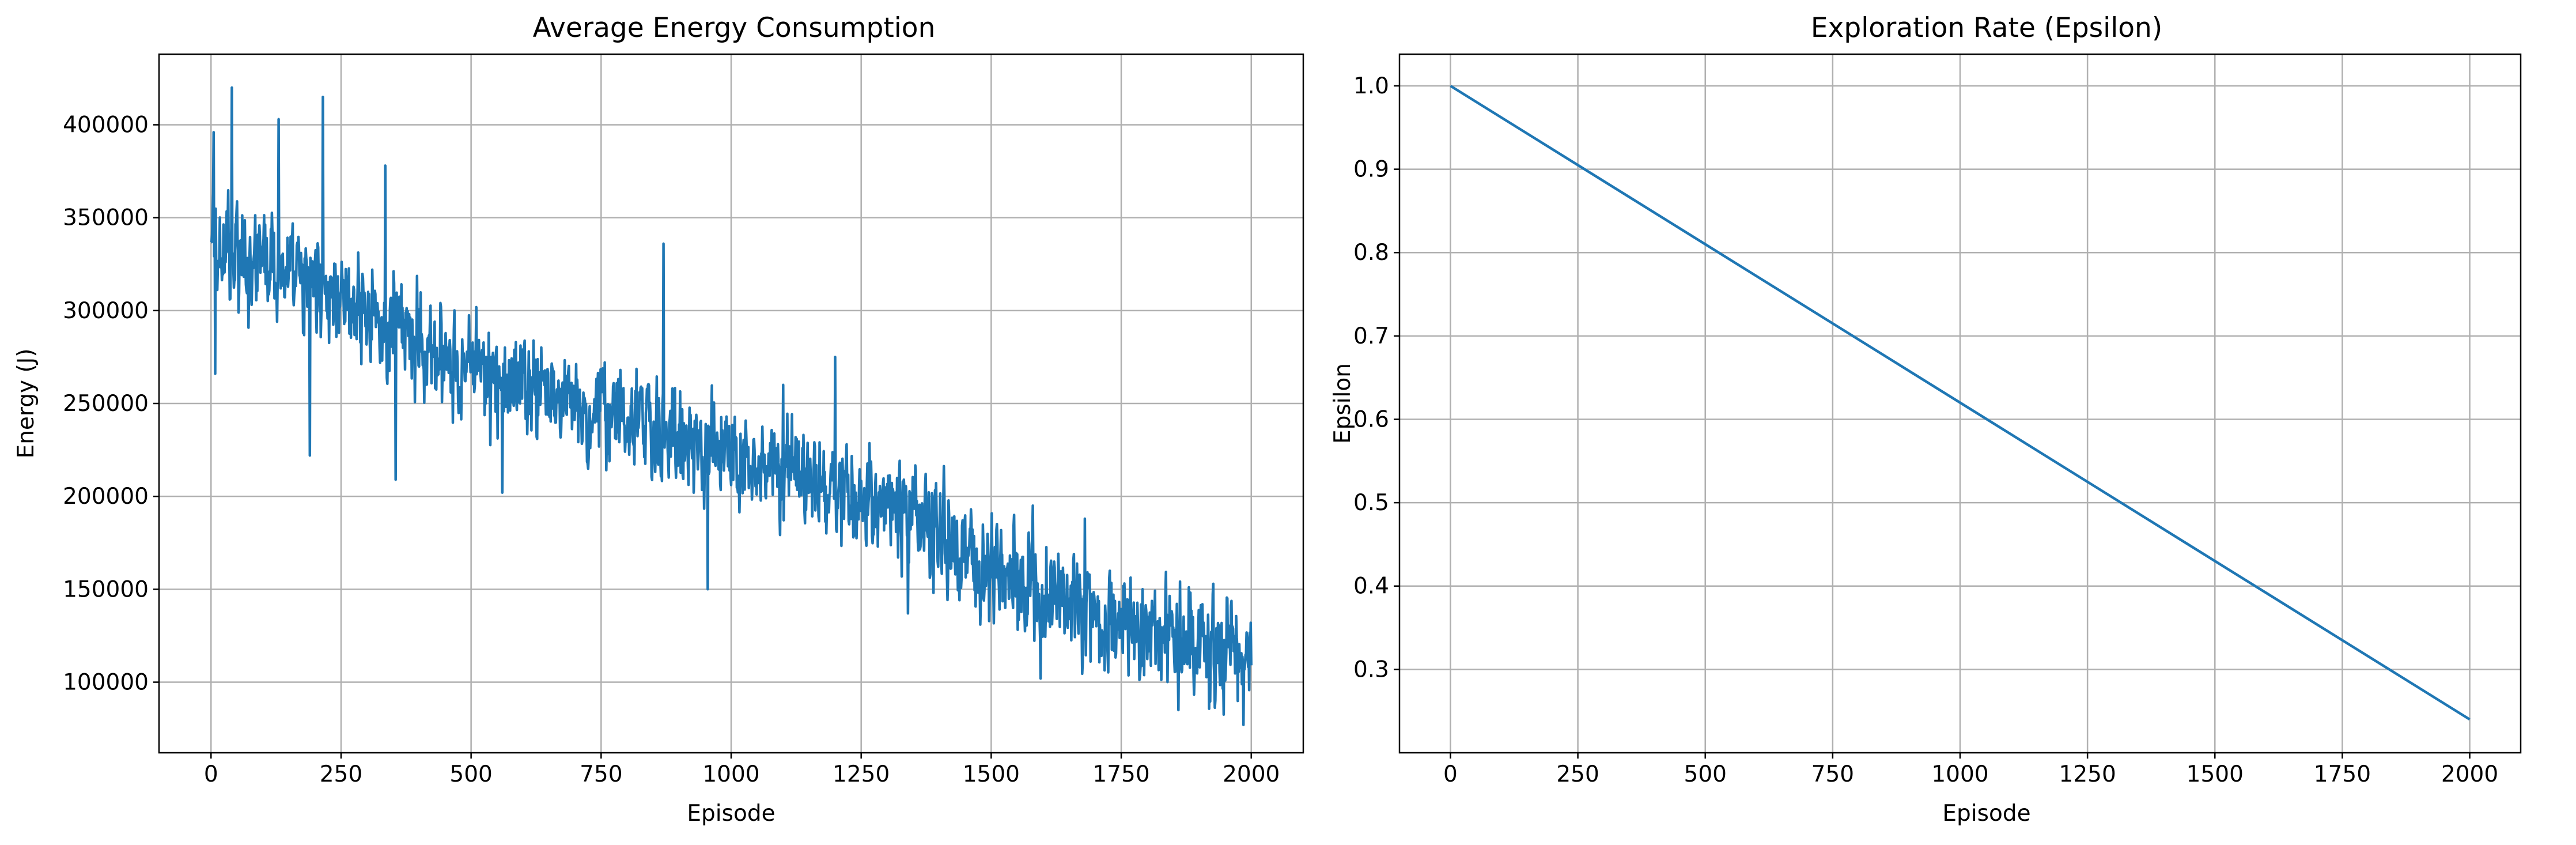 The height and width of the screenshot is (845, 2576). What do you see at coordinates (1371, 503) in the screenshot?
I see `epsilon-y-tick-label: 0.5` at bounding box center [1371, 503].